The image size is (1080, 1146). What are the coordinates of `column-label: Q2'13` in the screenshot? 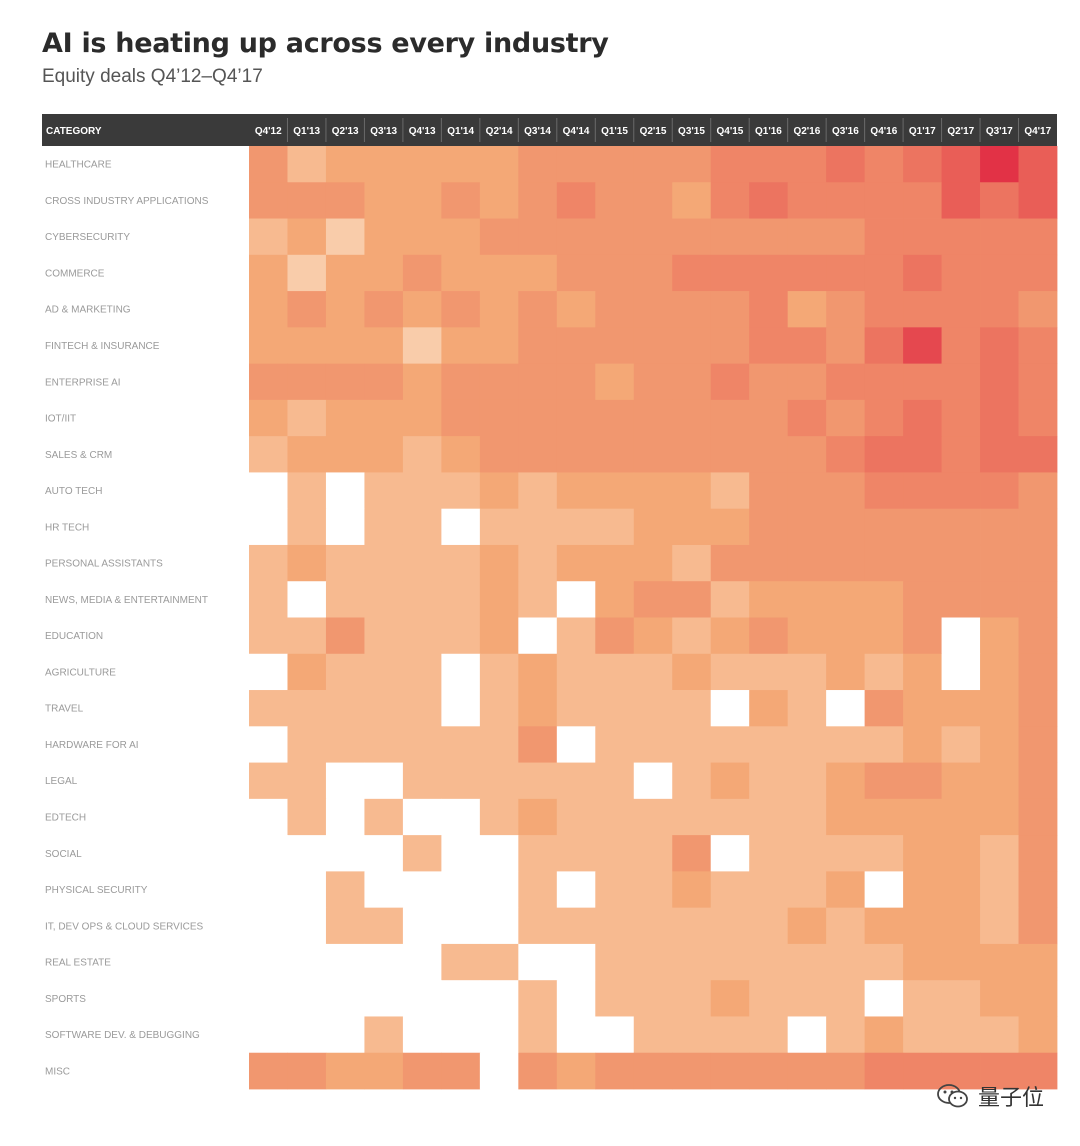 It's located at (345, 131).